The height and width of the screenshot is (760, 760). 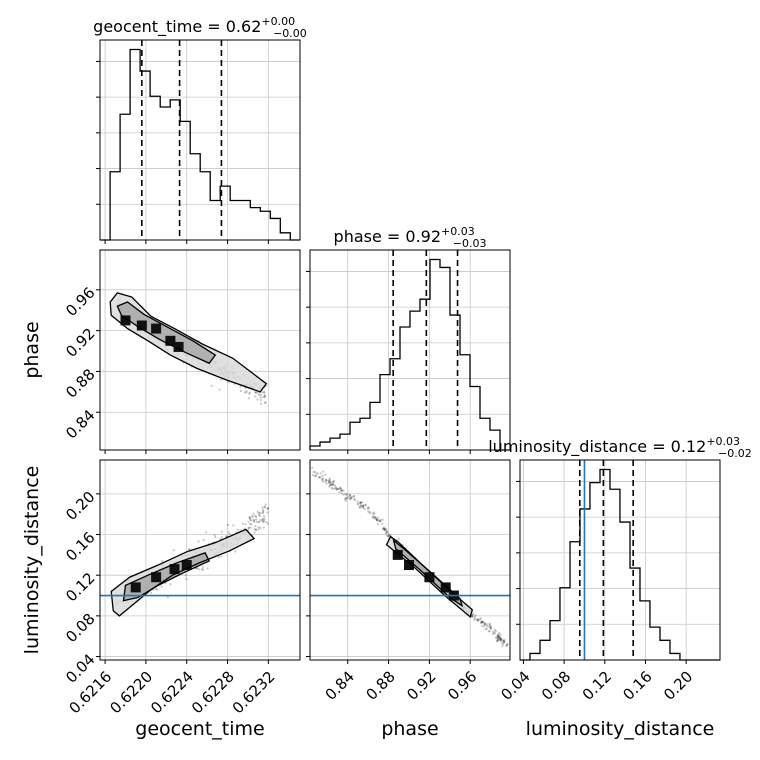 What do you see at coordinates (213, 693) in the screenshot?
I see `tick-label-x: 0.6228` at bounding box center [213, 693].